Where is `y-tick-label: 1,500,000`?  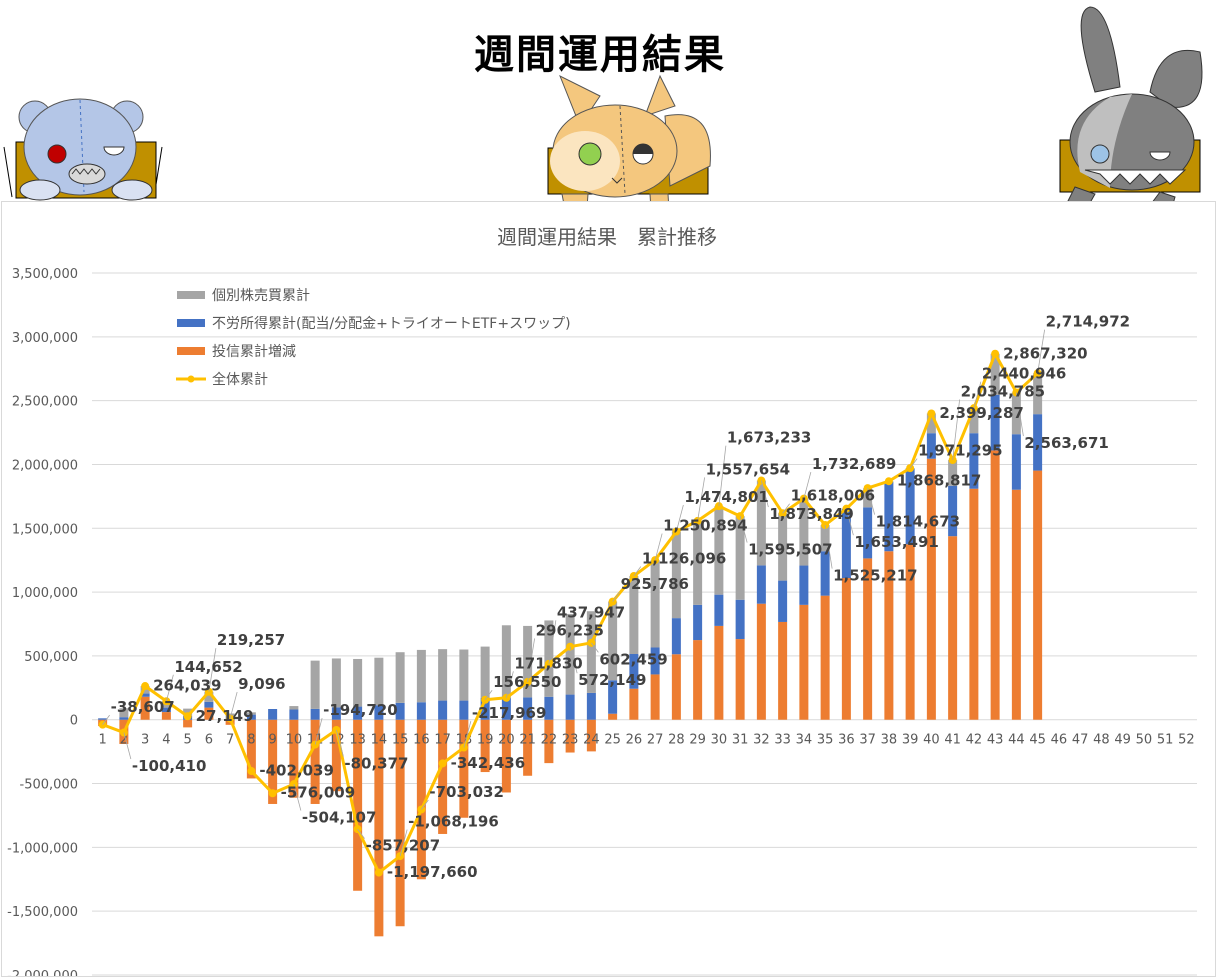
y-tick-label: 1,500,000 is located at coordinates (45, 529).